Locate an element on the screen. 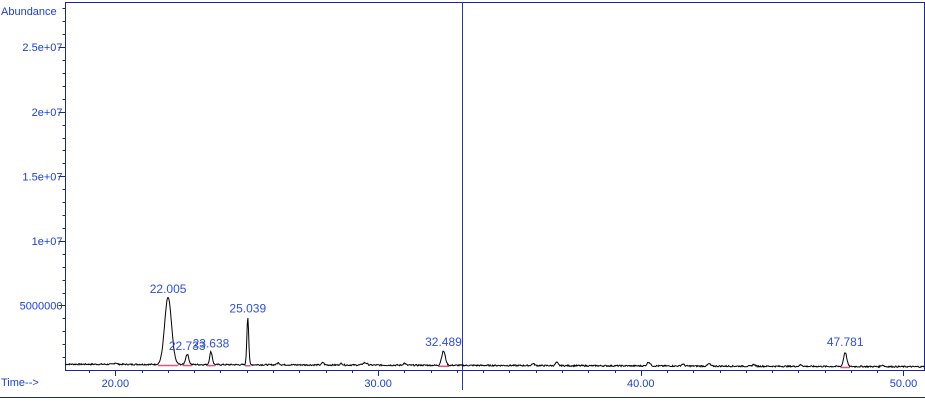 The image size is (925, 402). y-axis-ticks: 5000000 1e+07 1.5e+07 2e+07 2.5e+07 is located at coordinates (43, 183).